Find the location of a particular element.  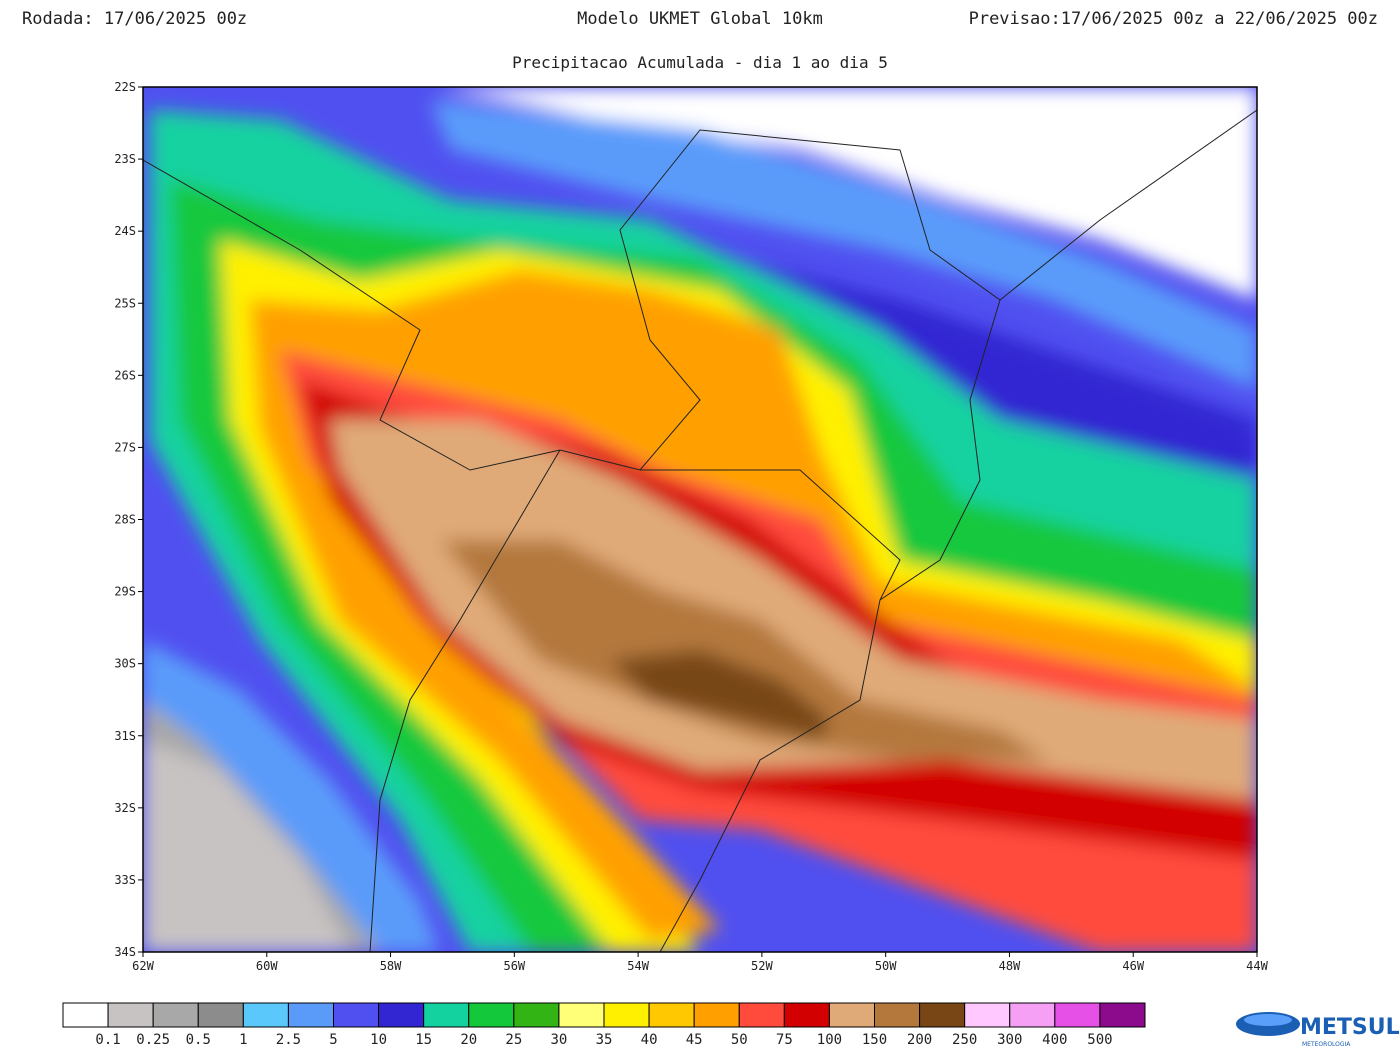

colorbar-label: 500 is located at coordinates (1099, 1040).